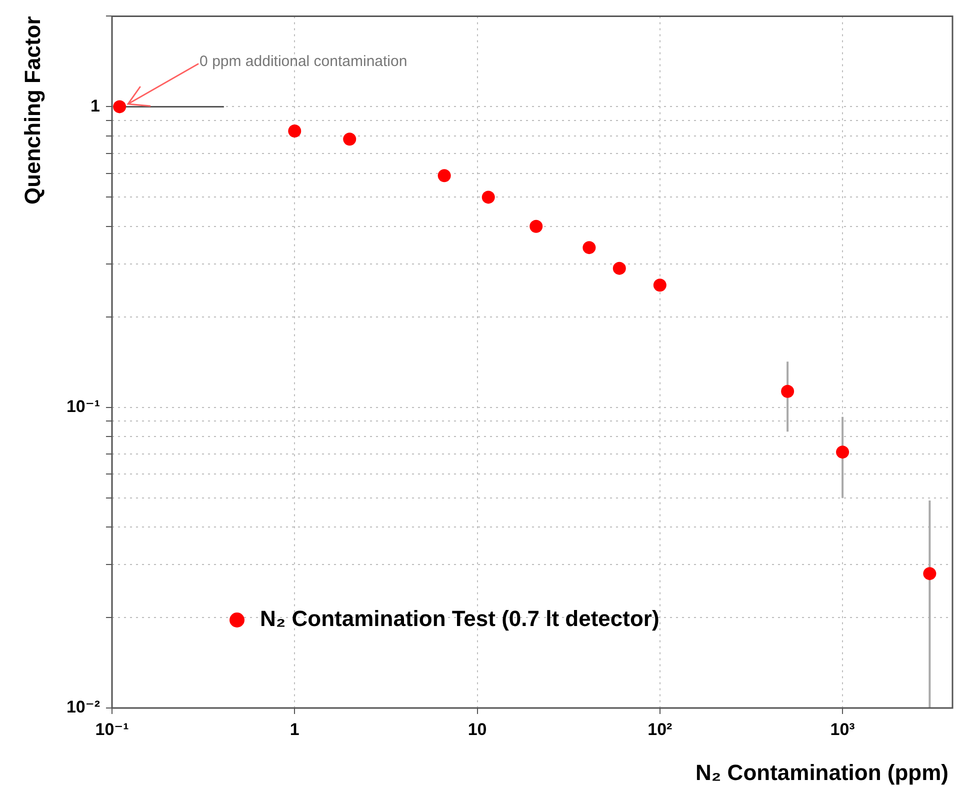 The height and width of the screenshot is (795, 959). What do you see at coordinates (460, 619) in the screenshot?
I see `legend-label: N₂ Contamination Test (0.7 lt detector)` at bounding box center [460, 619].